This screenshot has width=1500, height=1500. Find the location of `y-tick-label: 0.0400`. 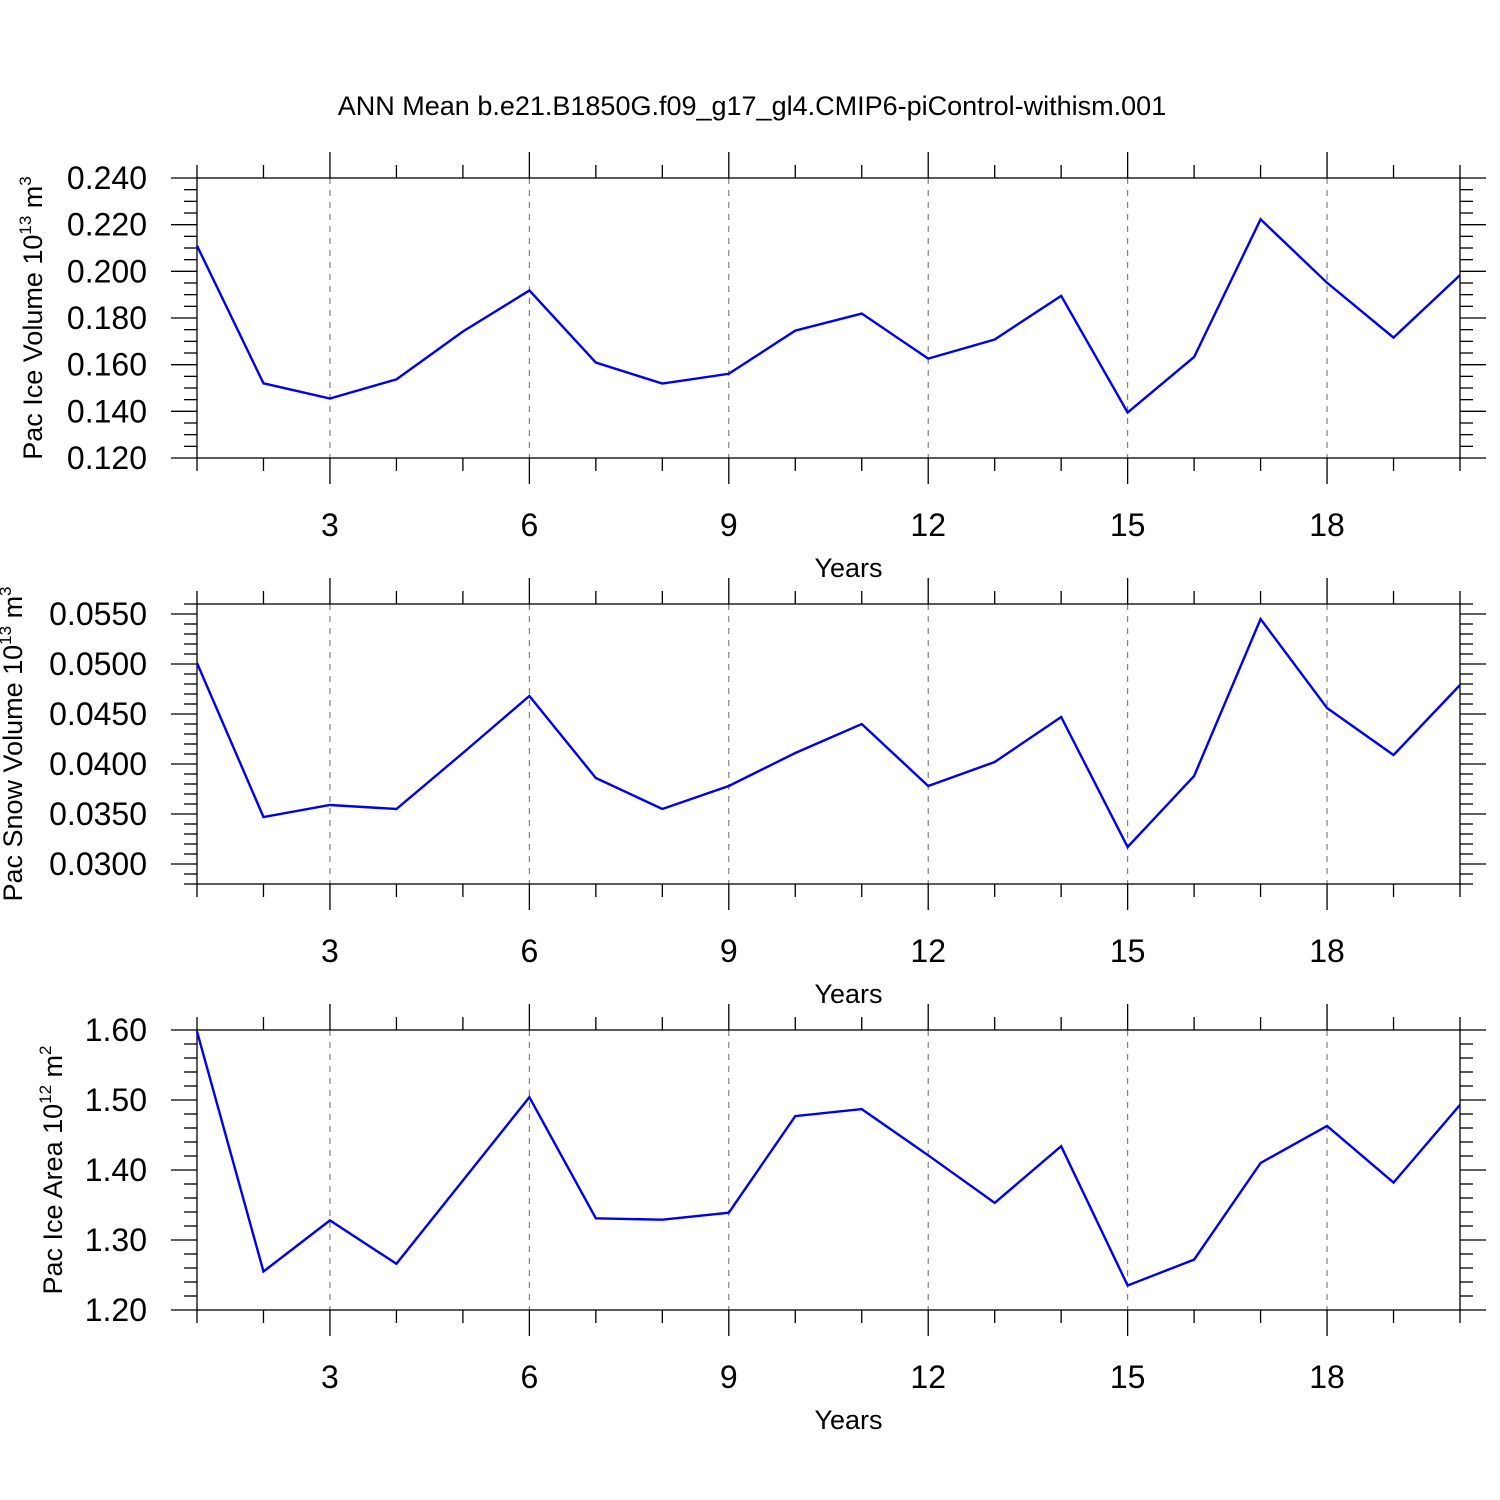

y-tick-label: 0.0400 is located at coordinates (98, 764).